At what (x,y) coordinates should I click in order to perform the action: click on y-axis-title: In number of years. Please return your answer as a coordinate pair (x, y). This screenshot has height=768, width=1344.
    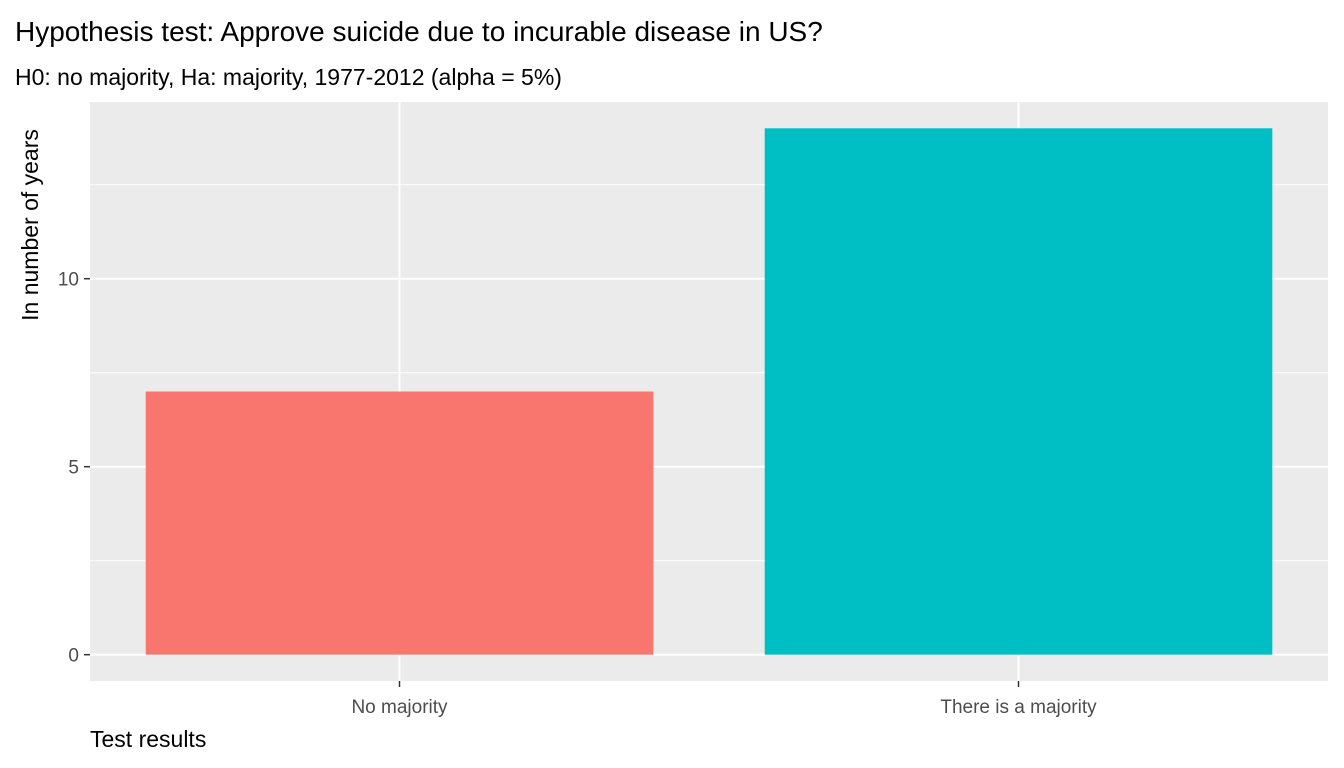
    Looking at the image, I should click on (30, 225).